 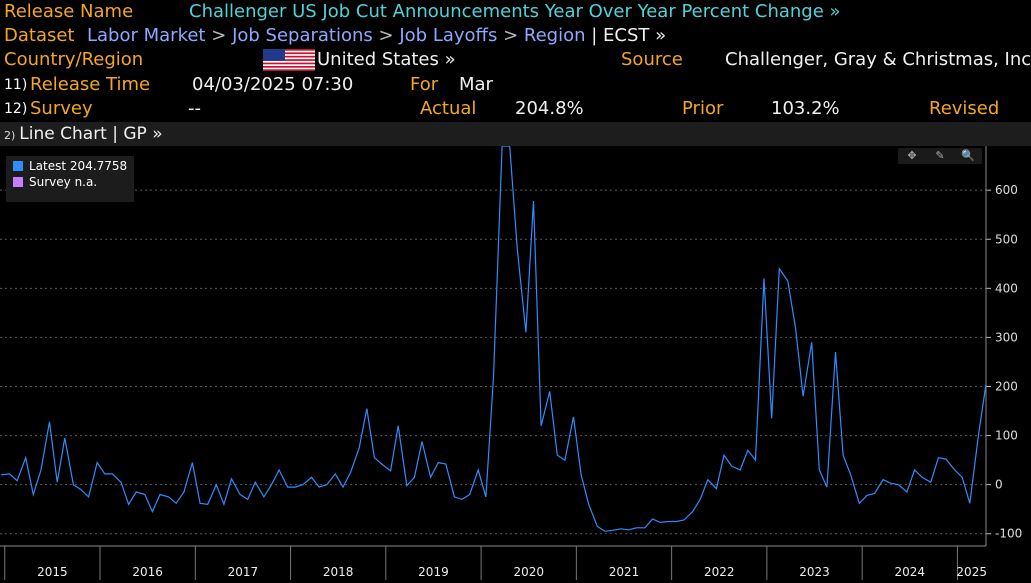 What do you see at coordinates (48, 166) in the screenshot?
I see `legend-latest-label: Latest` at bounding box center [48, 166].